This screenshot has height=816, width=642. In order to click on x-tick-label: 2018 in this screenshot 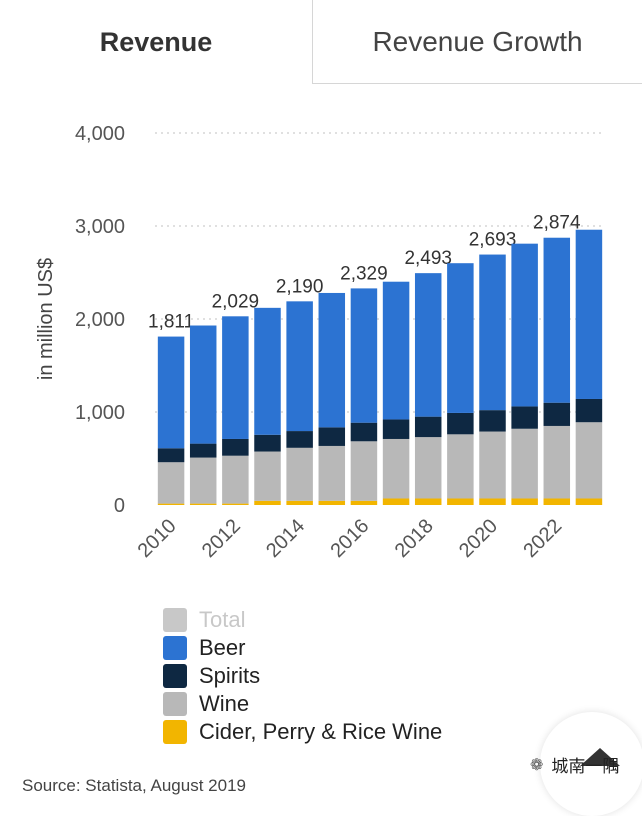, I will do `click(414, 538)`.